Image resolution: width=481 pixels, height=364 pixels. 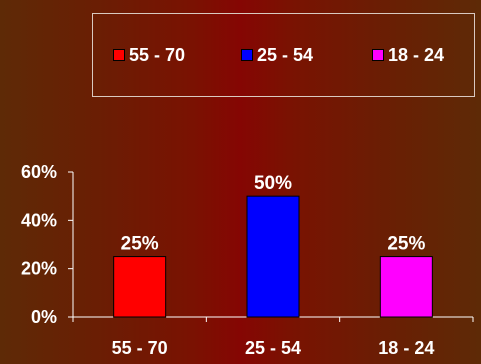 What do you see at coordinates (273, 337) in the screenshot?
I see `x-axis: 55 - 70 25 - 54 18 - 24` at bounding box center [273, 337].